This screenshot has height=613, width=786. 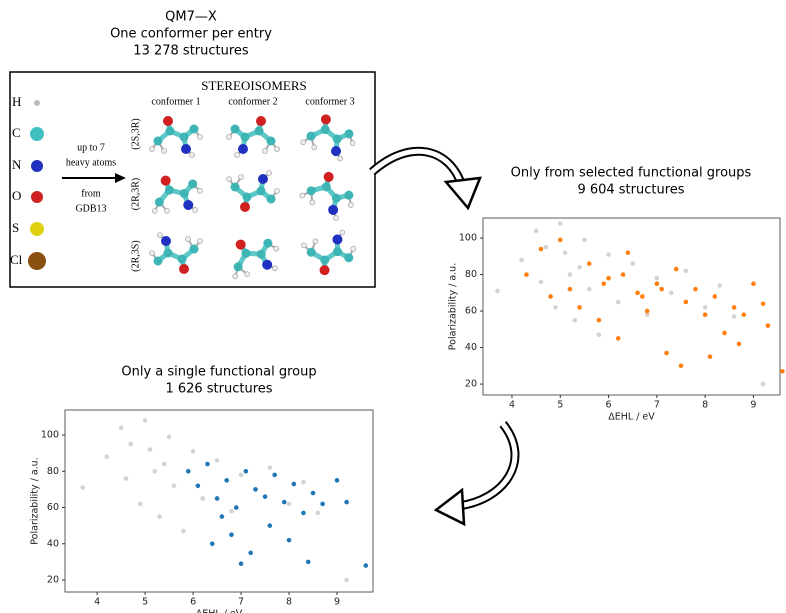 What do you see at coordinates (631, 417) in the screenshot?
I see `x-axis-label: ΔEHL / eV` at bounding box center [631, 417].